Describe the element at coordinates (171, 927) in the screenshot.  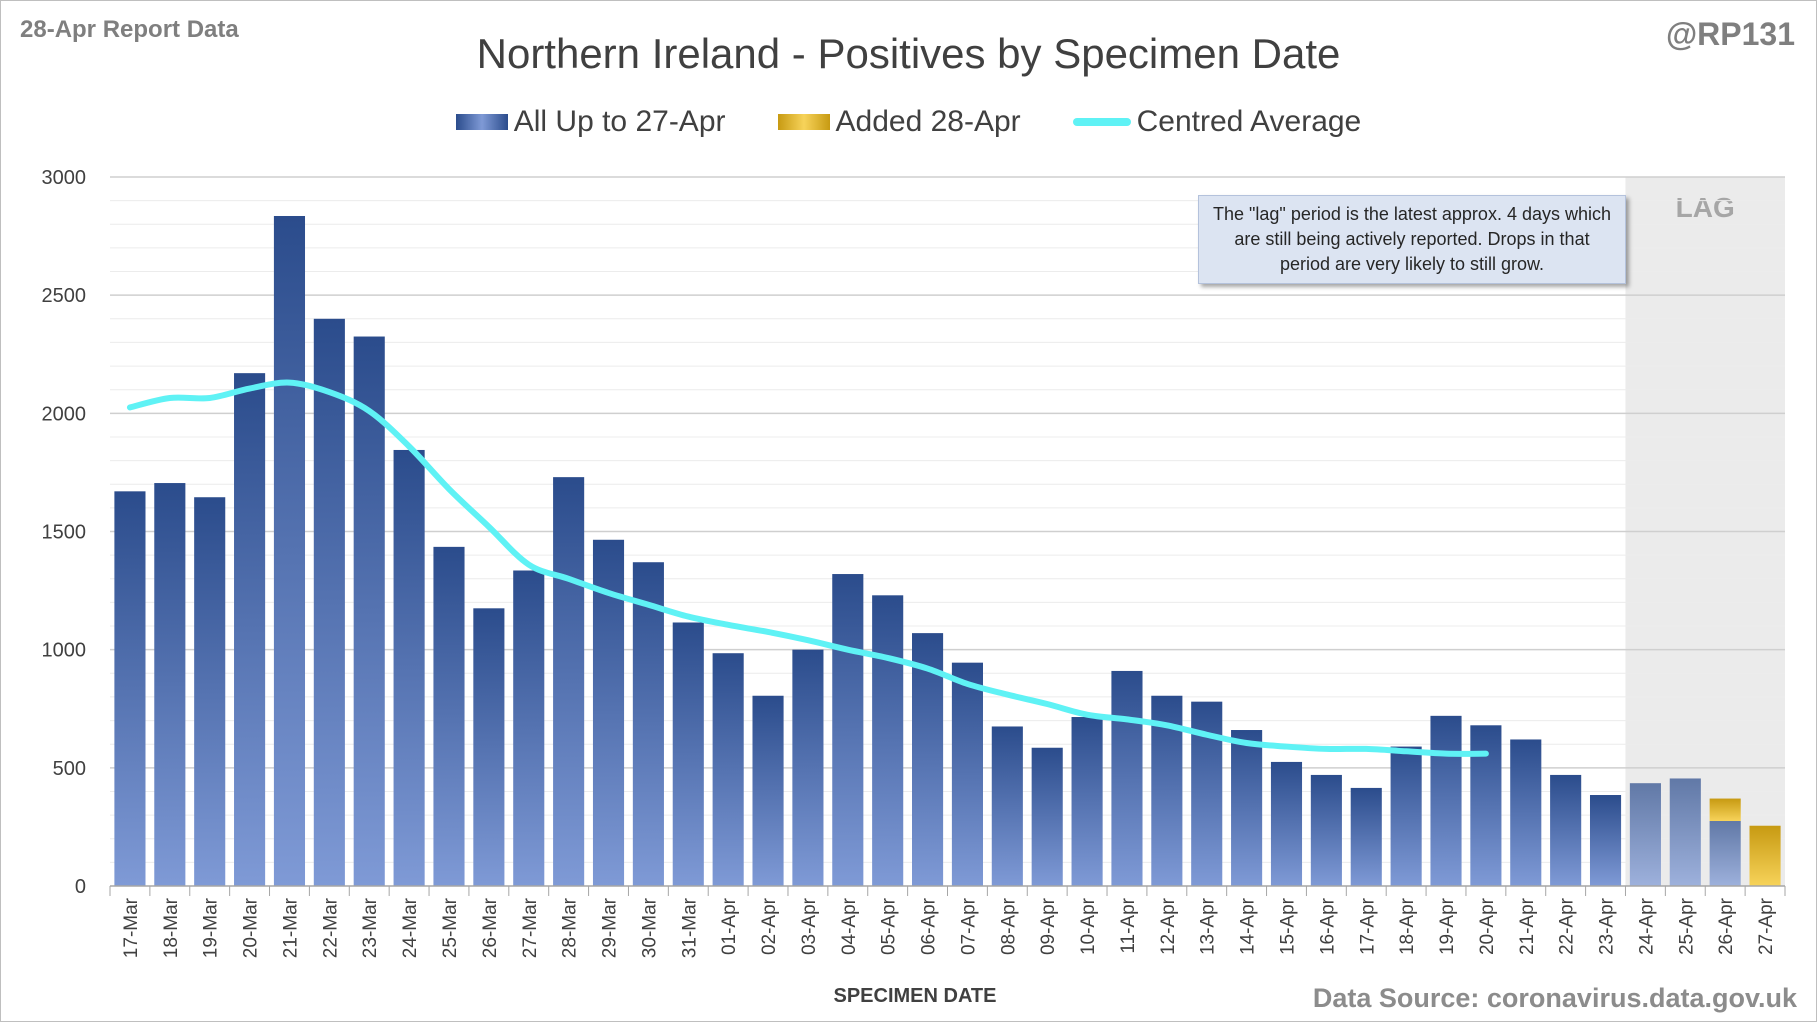
I see `x-tick-label: 18-Mar` at that location.